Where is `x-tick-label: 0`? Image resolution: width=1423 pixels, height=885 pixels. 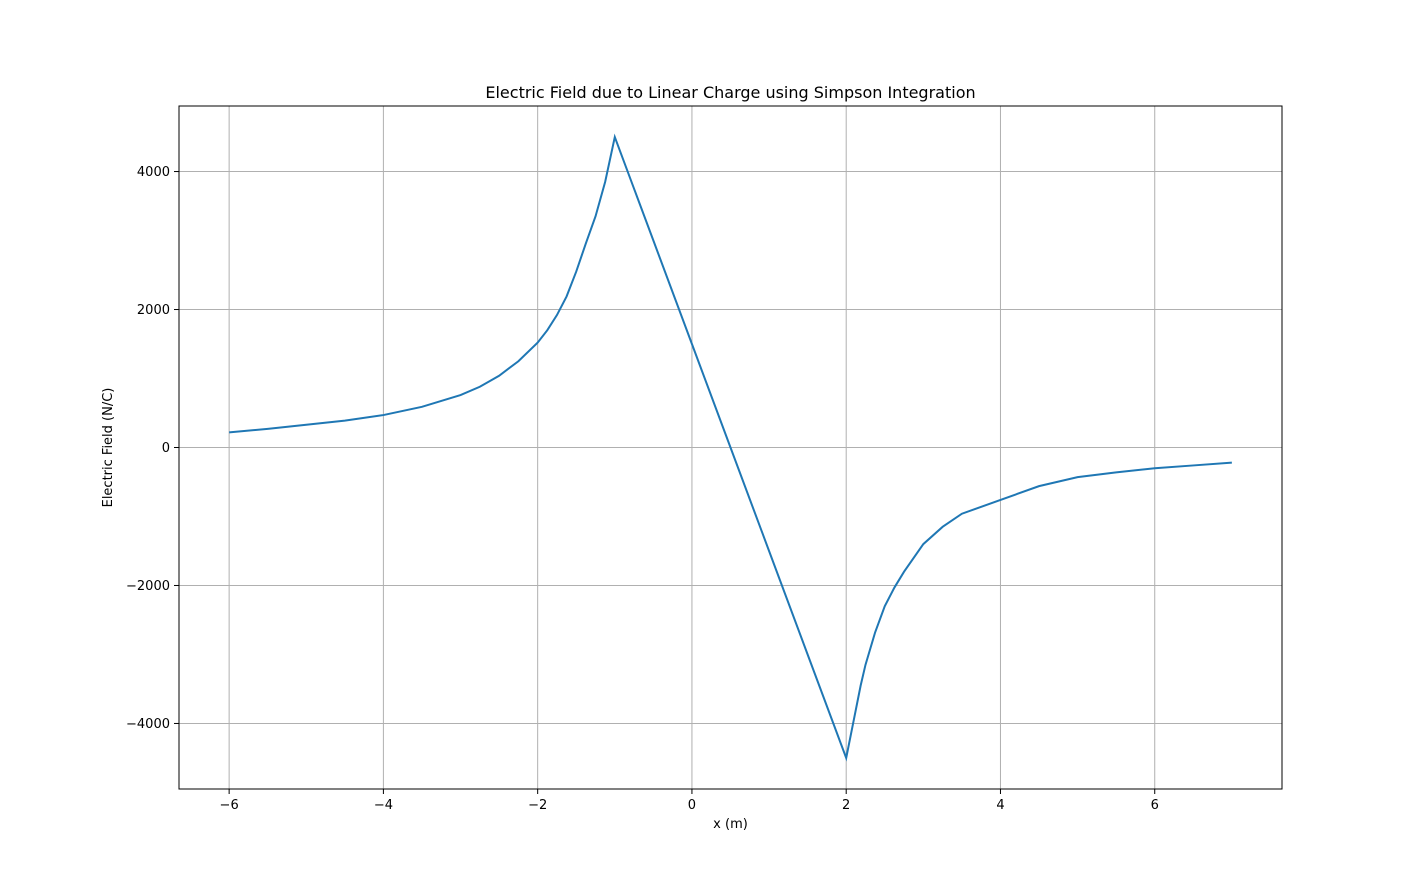 x-tick-label: 0 is located at coordinates (692, 805).